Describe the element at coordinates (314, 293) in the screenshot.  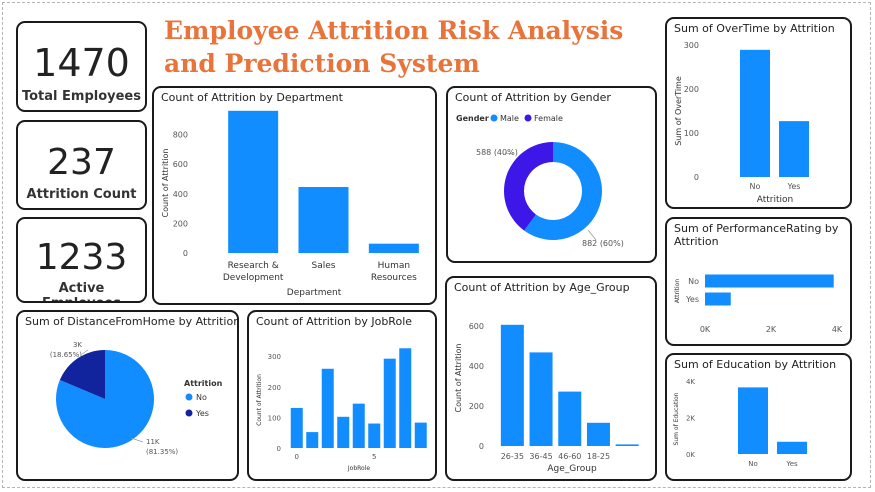
I see `x-axis-label: Department` at that location.